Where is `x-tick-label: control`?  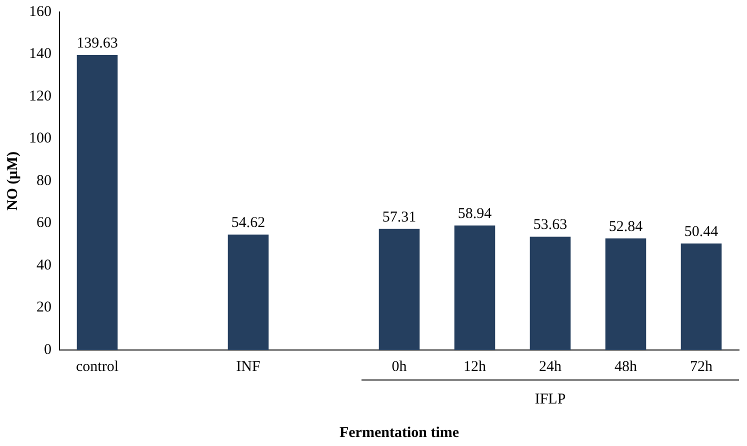
x-tick-label: control is located at coordinates (97, 366).